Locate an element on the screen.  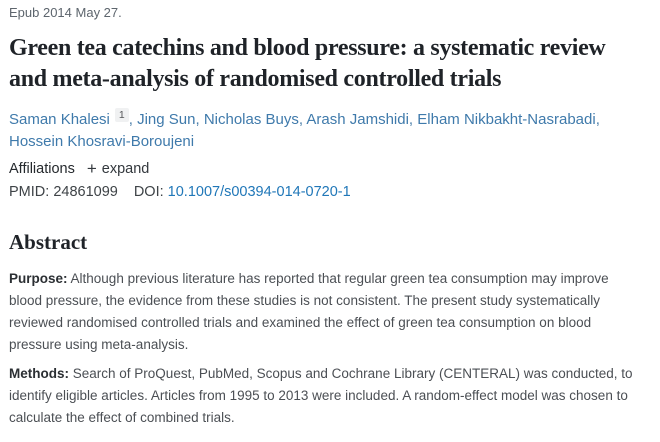
doi-link: 10.1007/s00394-014-0720-1 is located at coordinates (259, 192).